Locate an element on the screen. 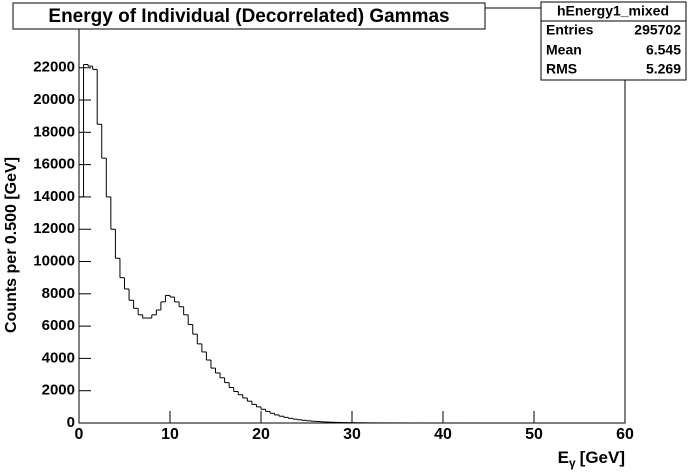 This screenshot has width=696, height=472. y-tick-label: 6000 is located at coordinates (58, 325).